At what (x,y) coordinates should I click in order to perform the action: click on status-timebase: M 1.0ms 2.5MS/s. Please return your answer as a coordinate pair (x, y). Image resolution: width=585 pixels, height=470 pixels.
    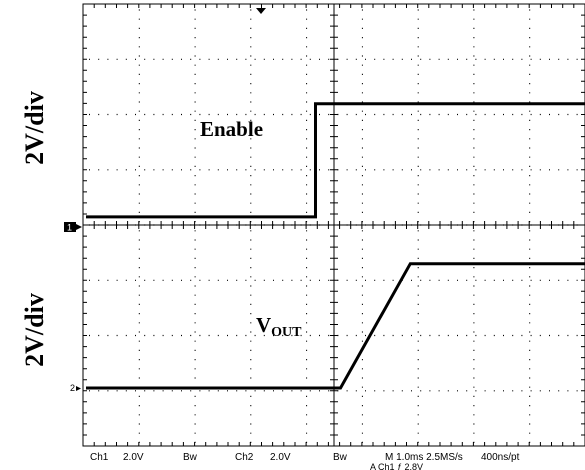
    Looking at the image, I should click on (424, 457).